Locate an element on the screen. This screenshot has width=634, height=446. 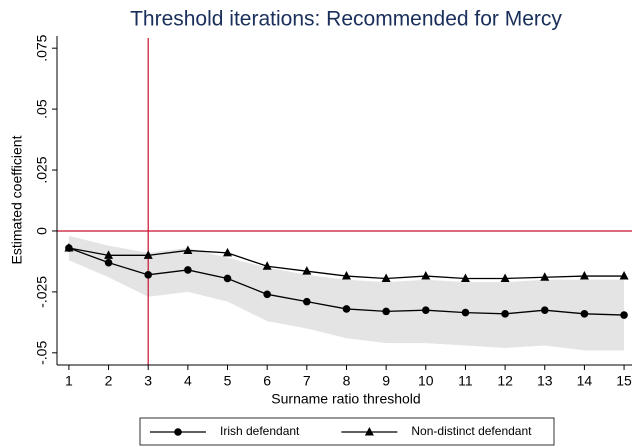
x-tick-label: 12 is located at coordinates (505, 381).